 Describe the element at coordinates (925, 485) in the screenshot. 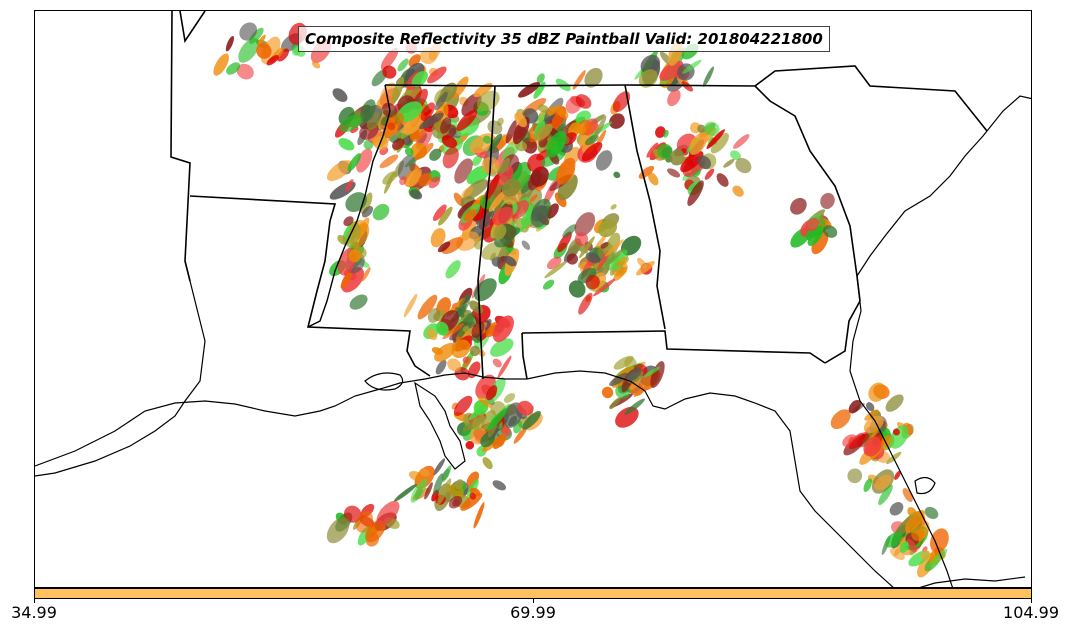

I see `okeechobee-lake` at that location.